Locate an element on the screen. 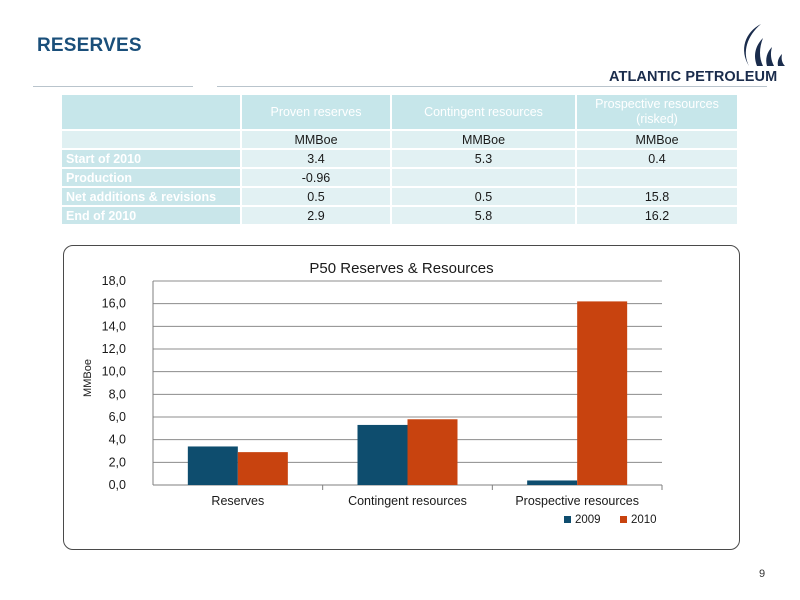  page-title: RESERVES is located at coordinates (89, 45).